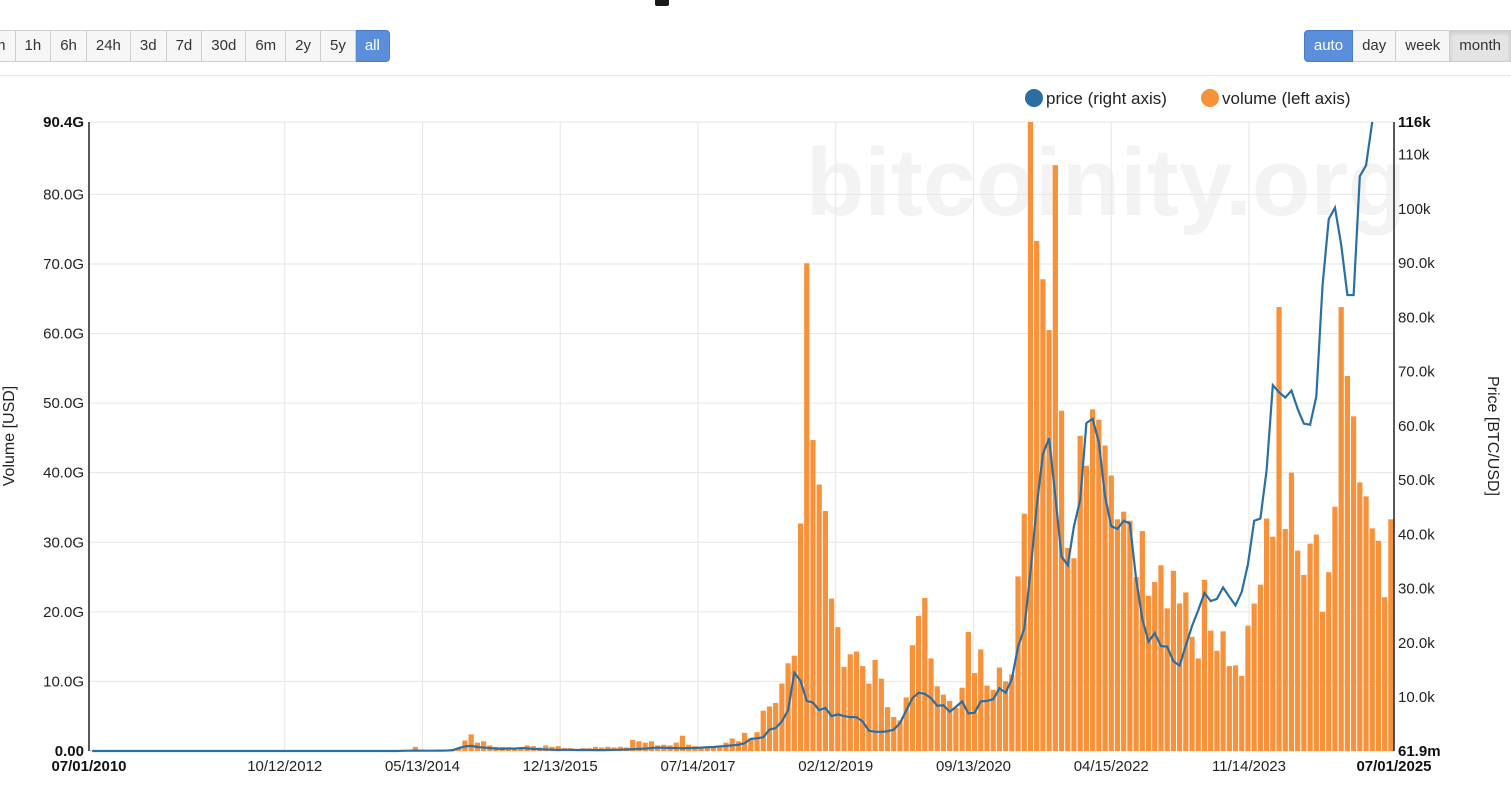  I want to click on y-tick-label: 90.4G, so click(63, 122).